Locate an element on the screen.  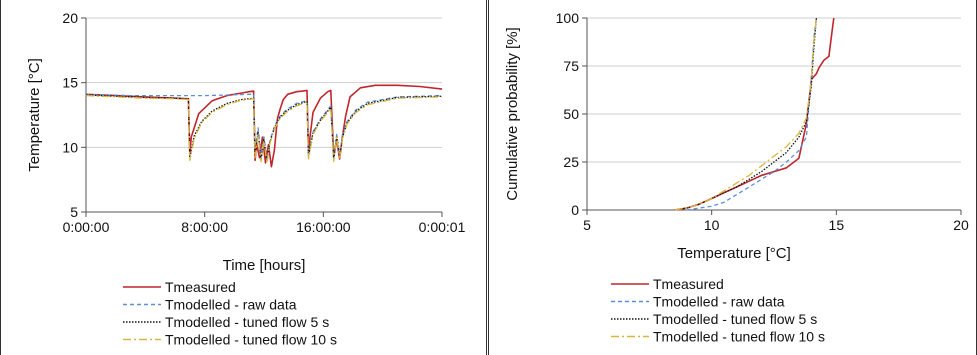
x-tick-label-2: 15 is located at coordinates (837, 225).